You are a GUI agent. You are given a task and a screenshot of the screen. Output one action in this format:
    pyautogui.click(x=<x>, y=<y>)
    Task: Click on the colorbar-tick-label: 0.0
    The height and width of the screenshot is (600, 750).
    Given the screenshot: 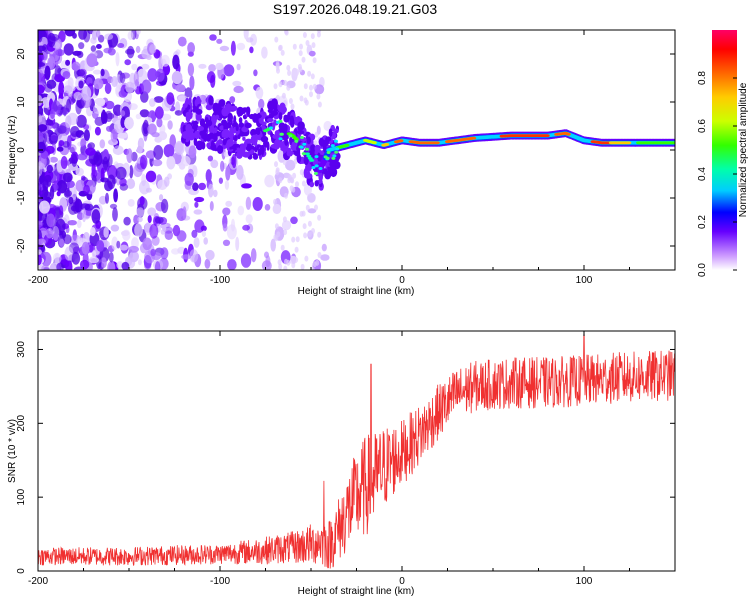 What is the action you would take?
    pyautogui.click(x=702, y=270)
    